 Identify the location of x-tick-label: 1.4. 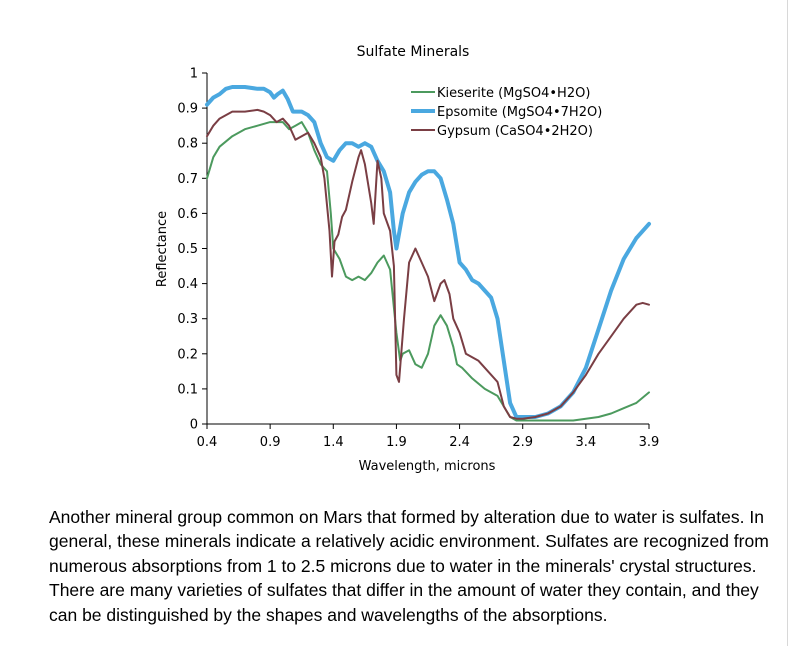
(333, 442).